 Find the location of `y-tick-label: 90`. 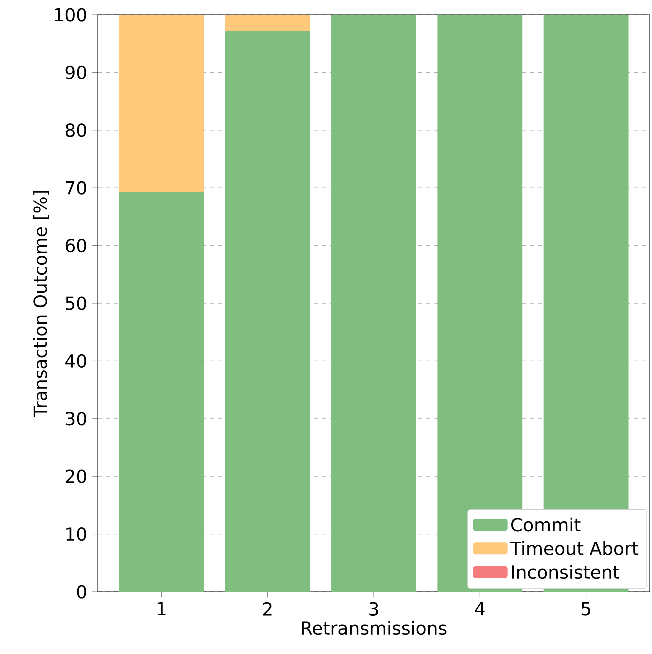

y-tick-label: 90 is located at coordinates (76, 73).